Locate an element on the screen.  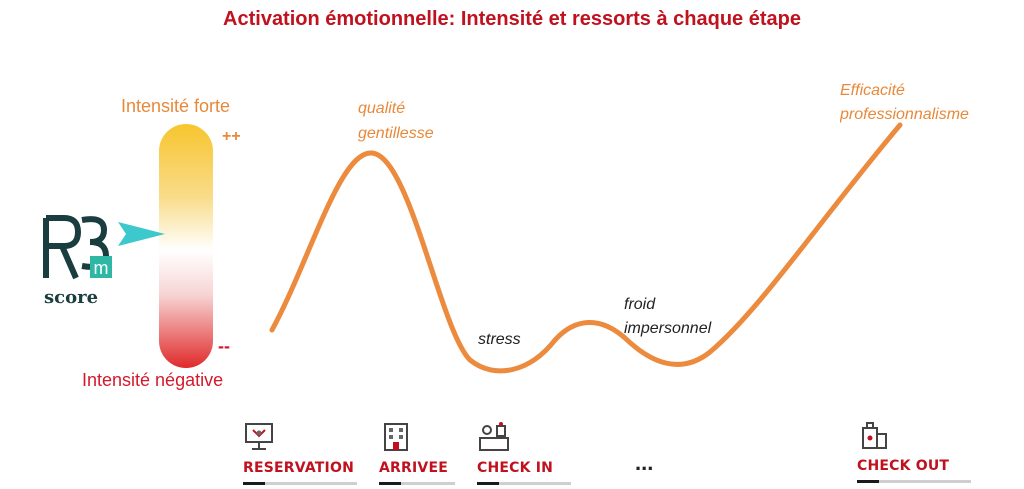
annotation-trough-stress: stress is located at coordinates (499, 339).